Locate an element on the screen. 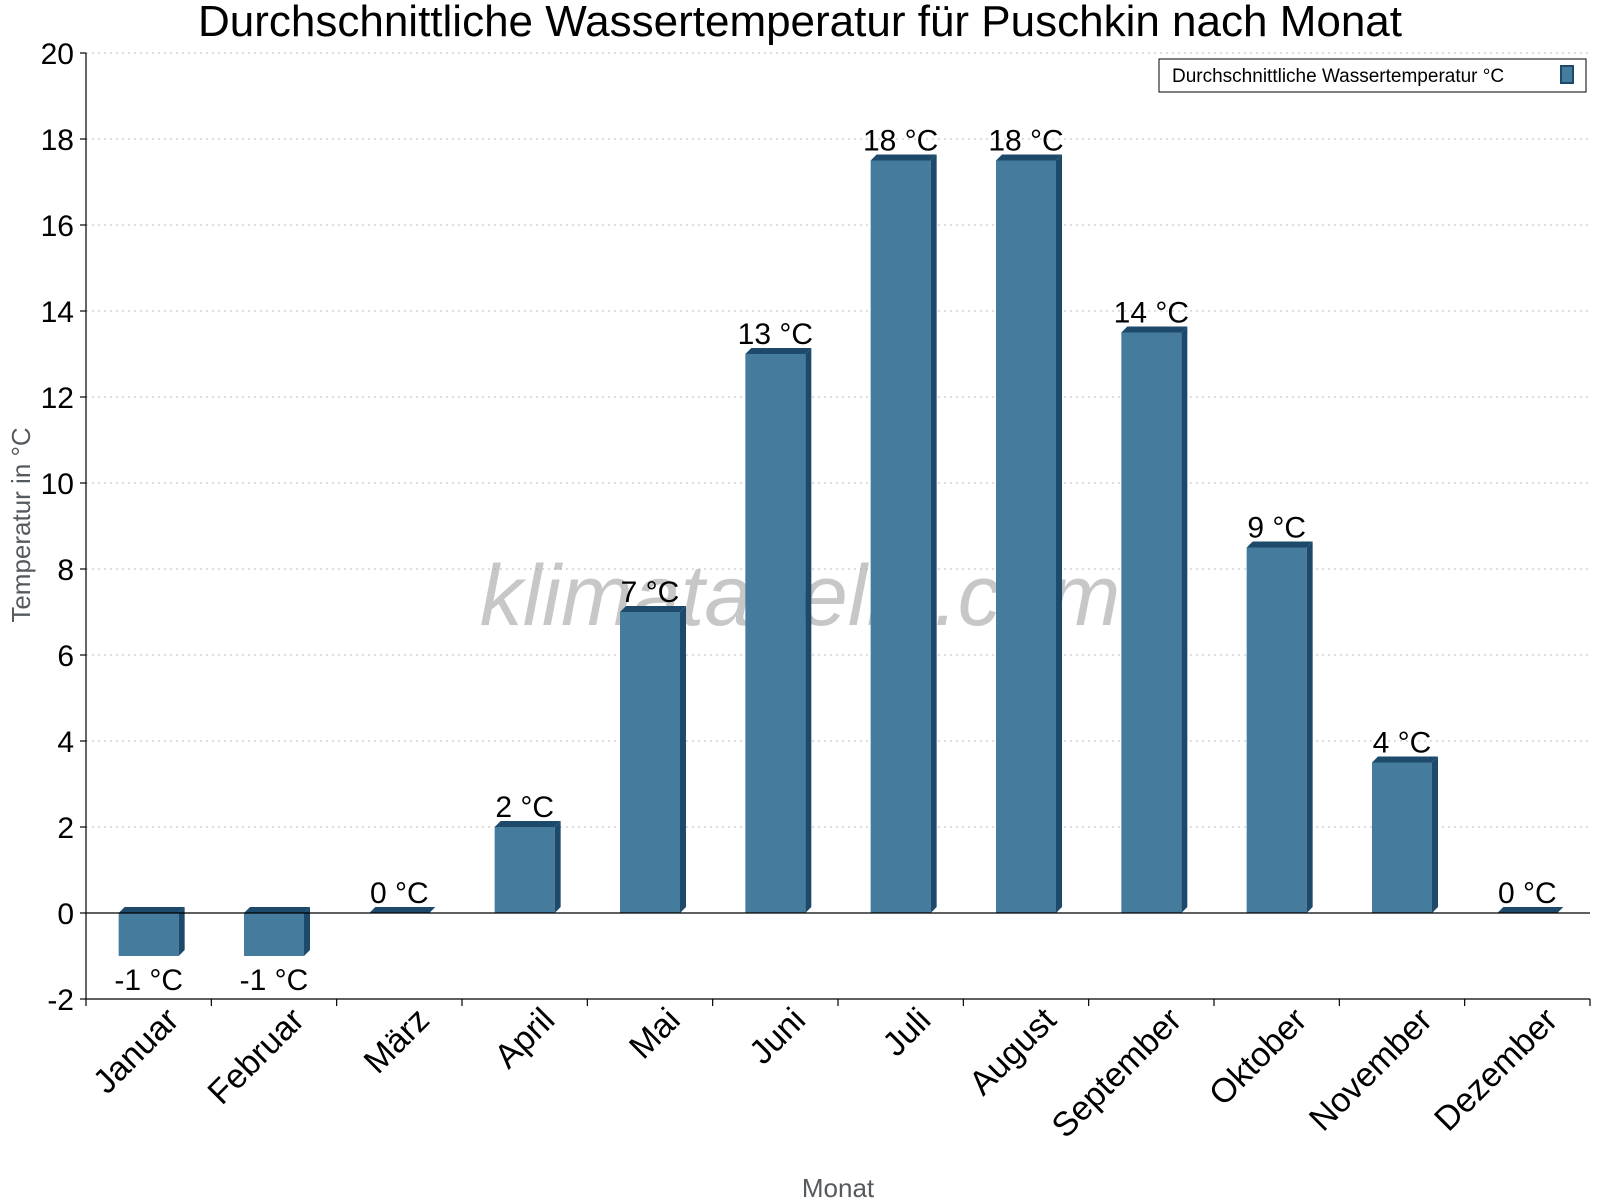  legend: Durchschnittliche Wassertemperatur °C is located at coordinates (1372, 75).